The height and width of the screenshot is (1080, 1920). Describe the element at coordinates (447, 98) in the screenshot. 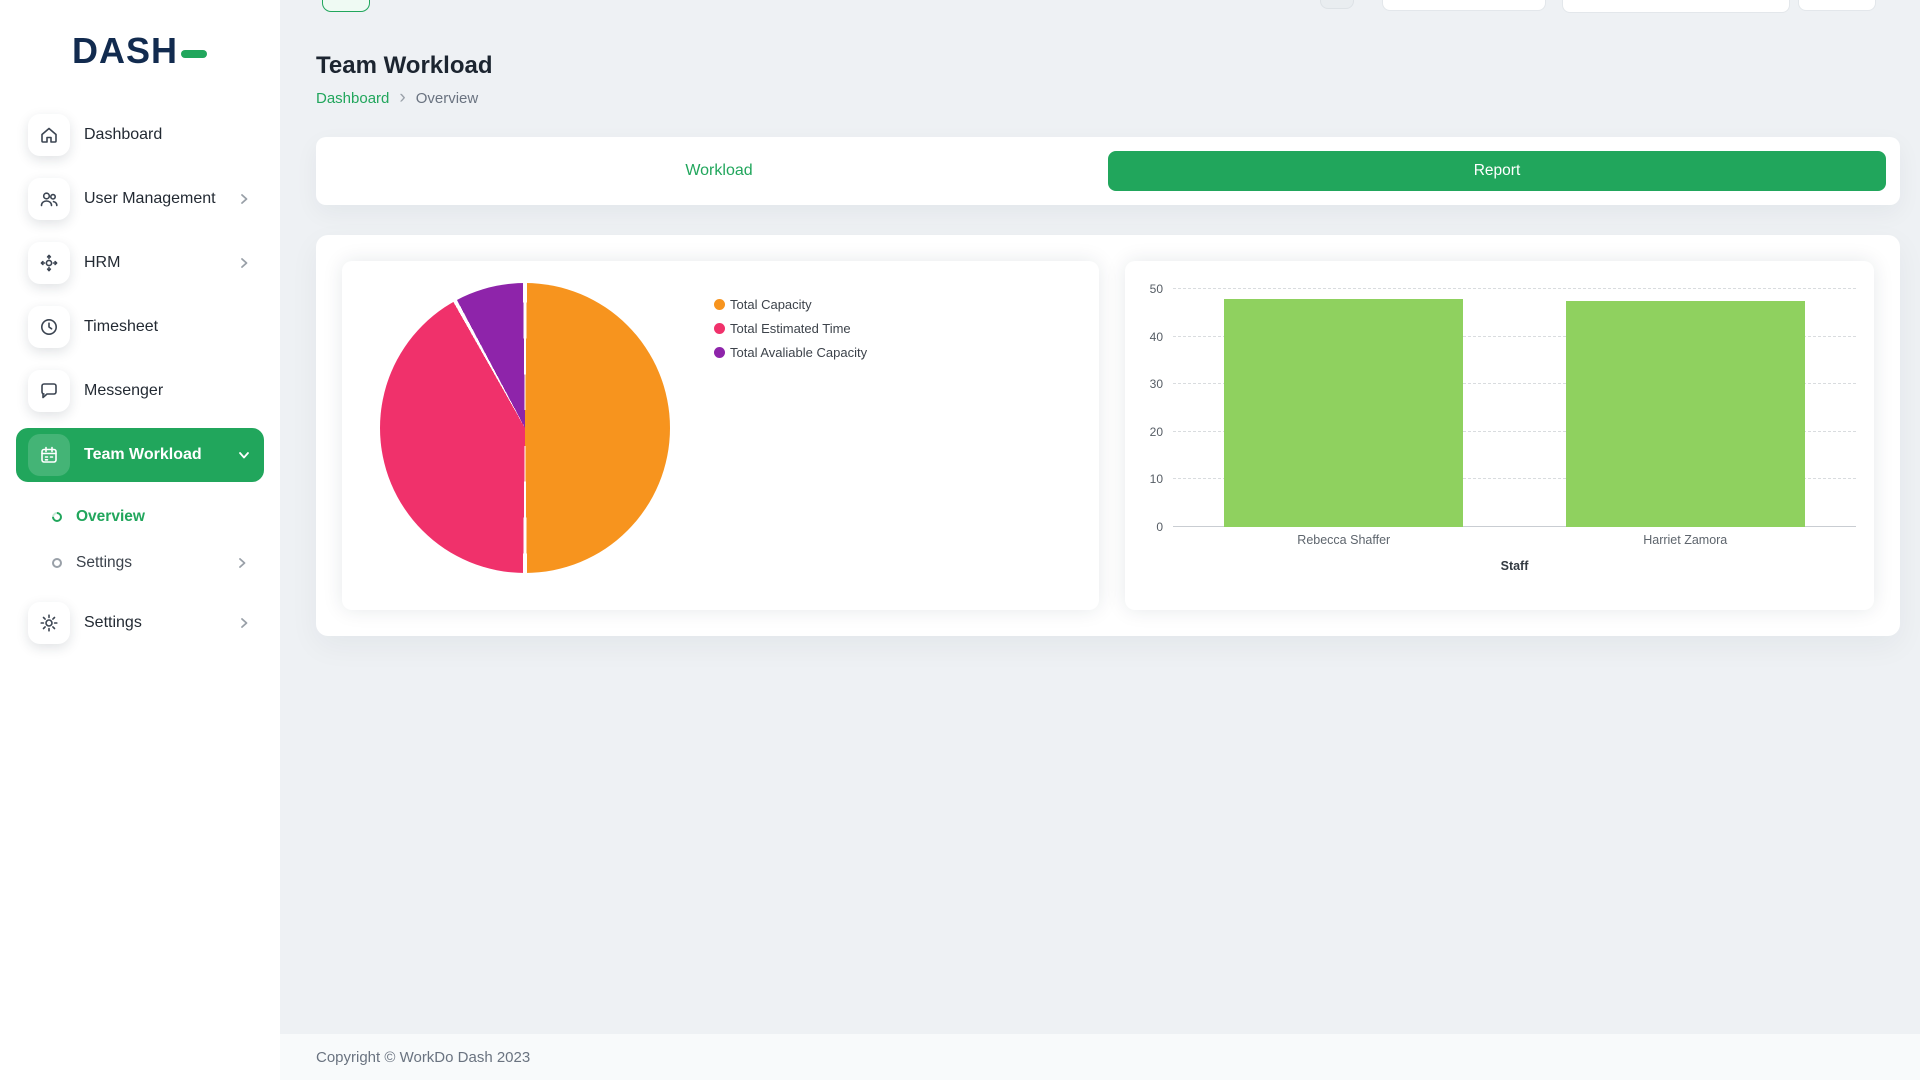

I see `breadcrumb-current: Overview` at that location.